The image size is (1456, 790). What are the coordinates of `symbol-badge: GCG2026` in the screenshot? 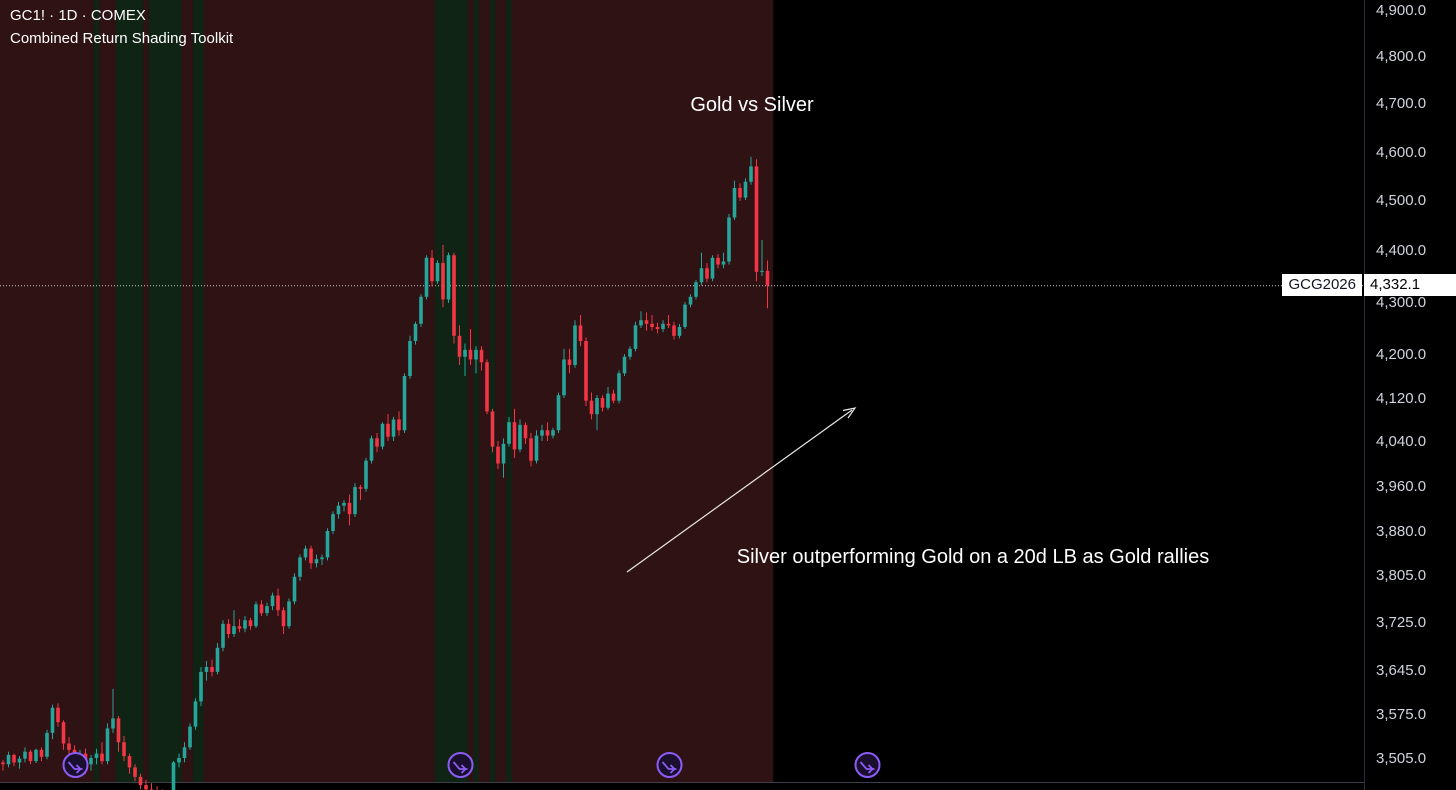 It's located at (1322, 285).